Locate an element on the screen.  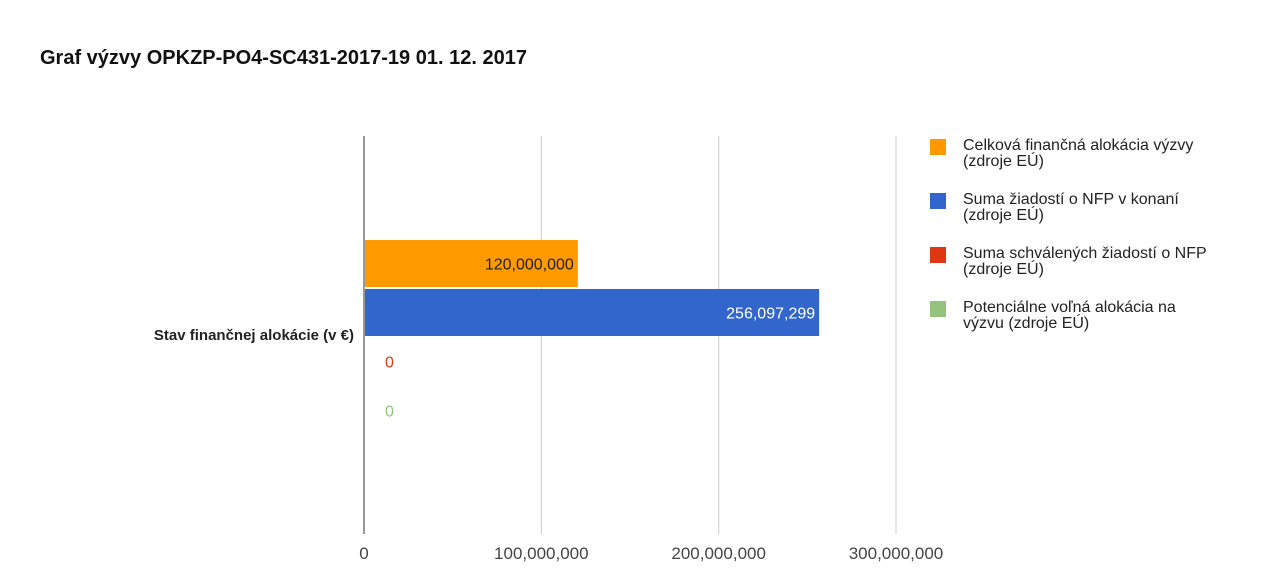
data-label: 120,000,000 is located at coordinates (529, 265).